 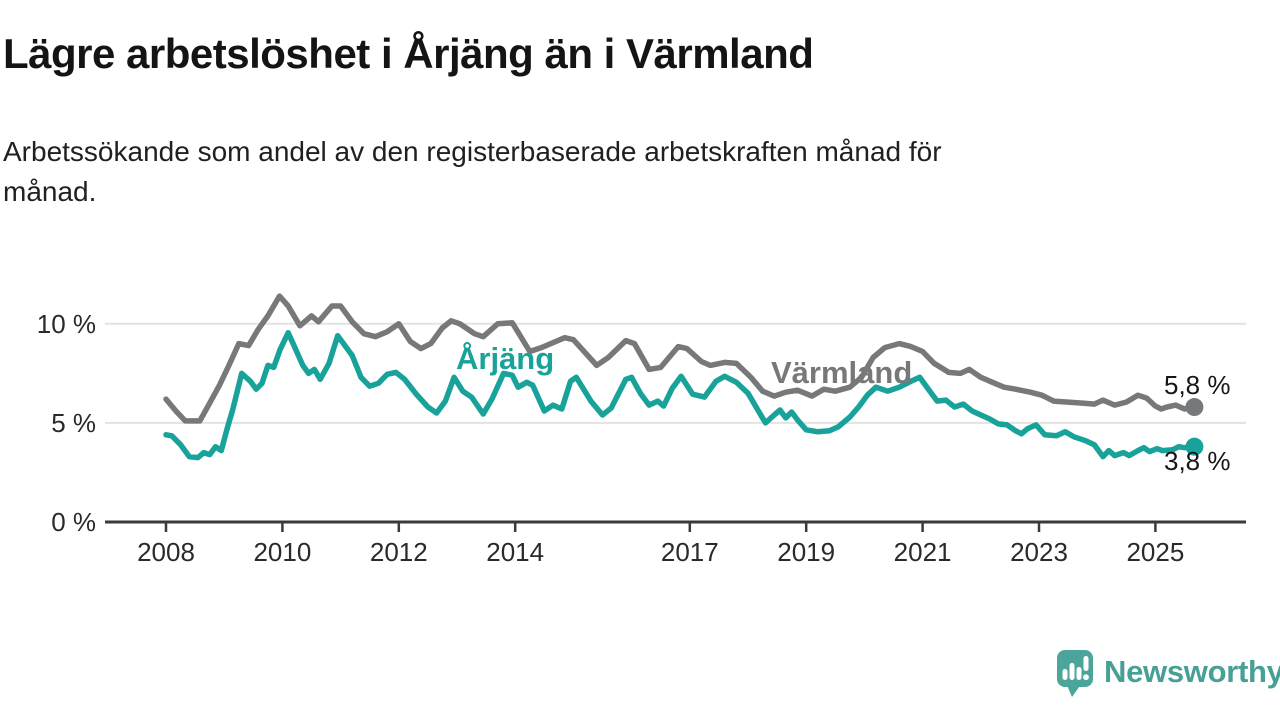 I want to click on x-tick-label-2017: 2017, so click(x=689, y=552).